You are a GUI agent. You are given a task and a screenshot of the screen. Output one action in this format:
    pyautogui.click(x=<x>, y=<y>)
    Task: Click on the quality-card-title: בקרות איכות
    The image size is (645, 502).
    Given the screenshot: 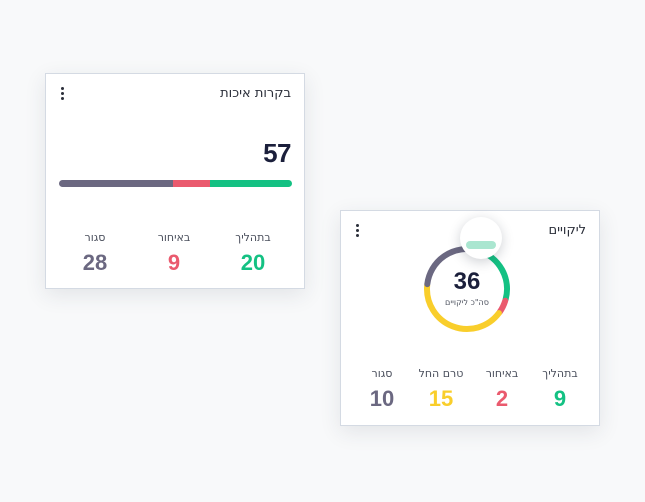 What is the action you would take?
    pyautogui.click(x=255, y=93)
    